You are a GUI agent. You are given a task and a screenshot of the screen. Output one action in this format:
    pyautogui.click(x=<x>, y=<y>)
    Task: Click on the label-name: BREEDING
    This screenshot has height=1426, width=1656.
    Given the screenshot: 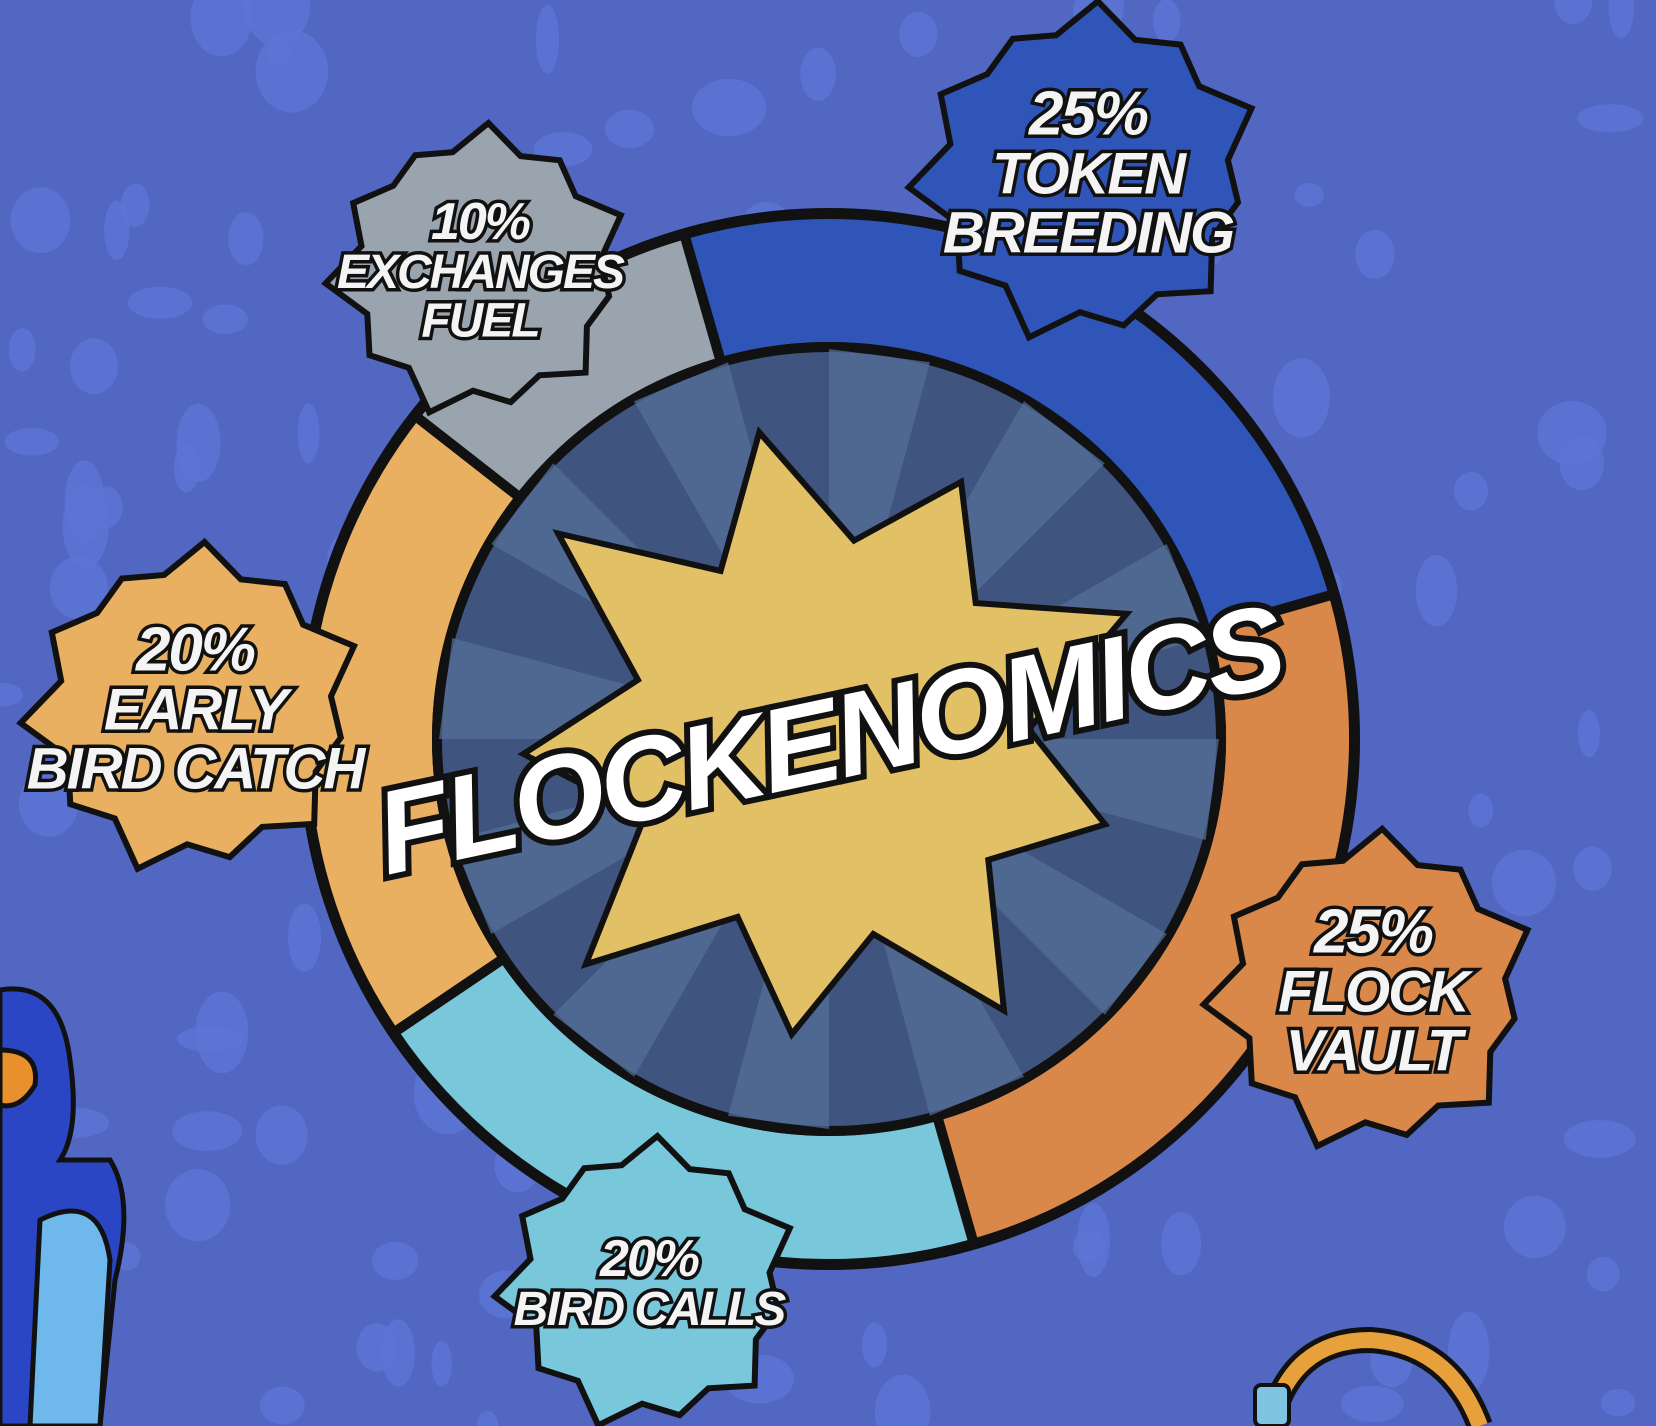 What is the action you would take?
    pyautogui.click(x=1088, y=233)
    